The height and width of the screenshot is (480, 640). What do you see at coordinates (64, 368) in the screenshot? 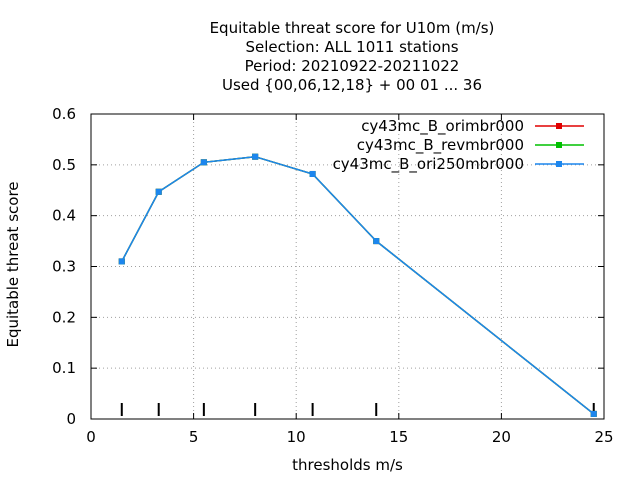
I see `y-tick-label-1: 0.1` at bounding box center [64, 368].